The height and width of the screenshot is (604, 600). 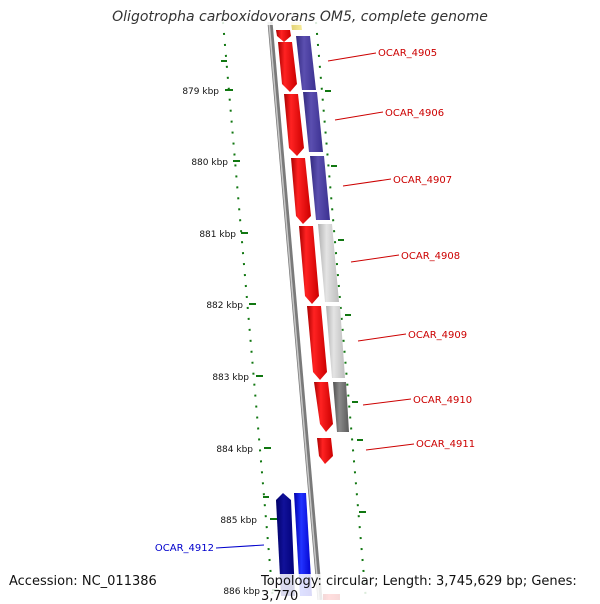 What do you see at coordinates (407, 53) in the screenshot?
I see `gene-label-OCAR_4905: OCAR_4905` at bounding box center [407, 53].